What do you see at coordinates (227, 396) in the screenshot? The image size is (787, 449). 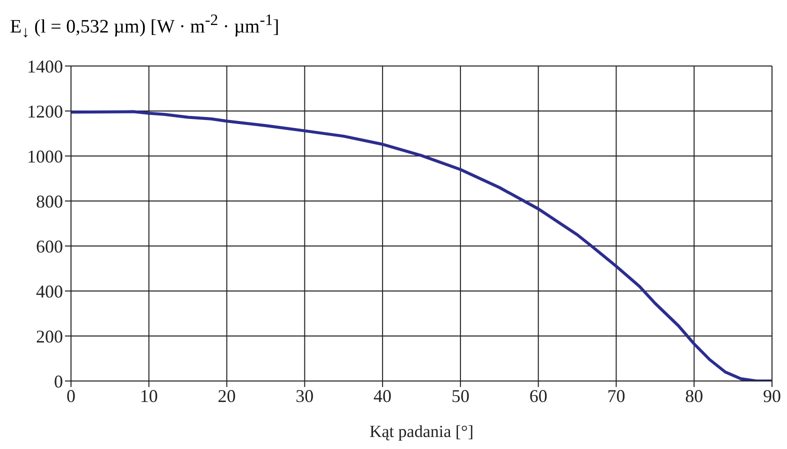 I see `x-tick-label: 20` at bounding box center [227, 396].